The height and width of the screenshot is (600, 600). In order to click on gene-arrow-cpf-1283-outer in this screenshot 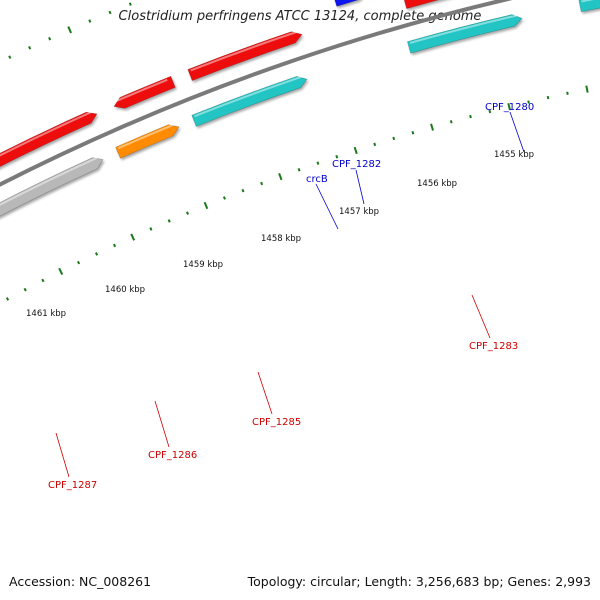, I will do `click(421, 4)`.